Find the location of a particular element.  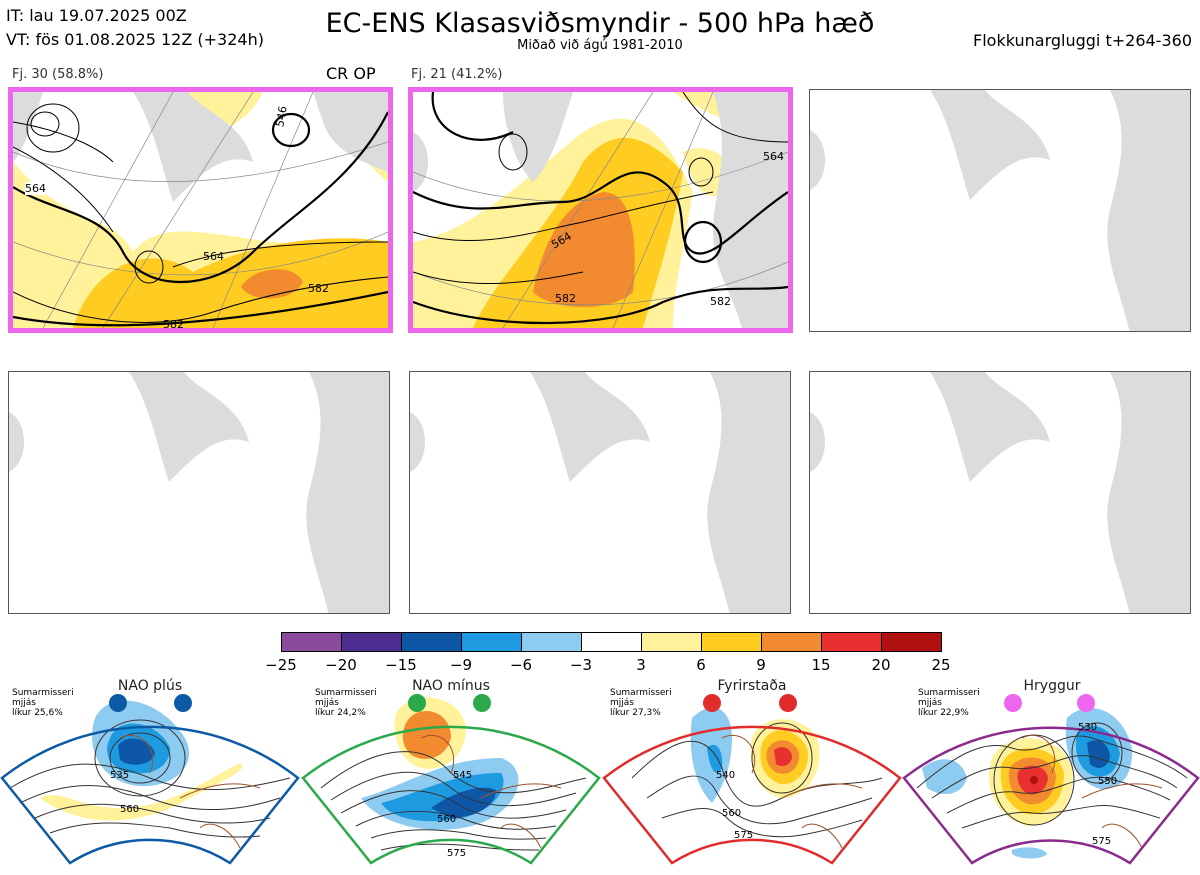

regime-title: Hryggur is located at coordinates (1052, 686).